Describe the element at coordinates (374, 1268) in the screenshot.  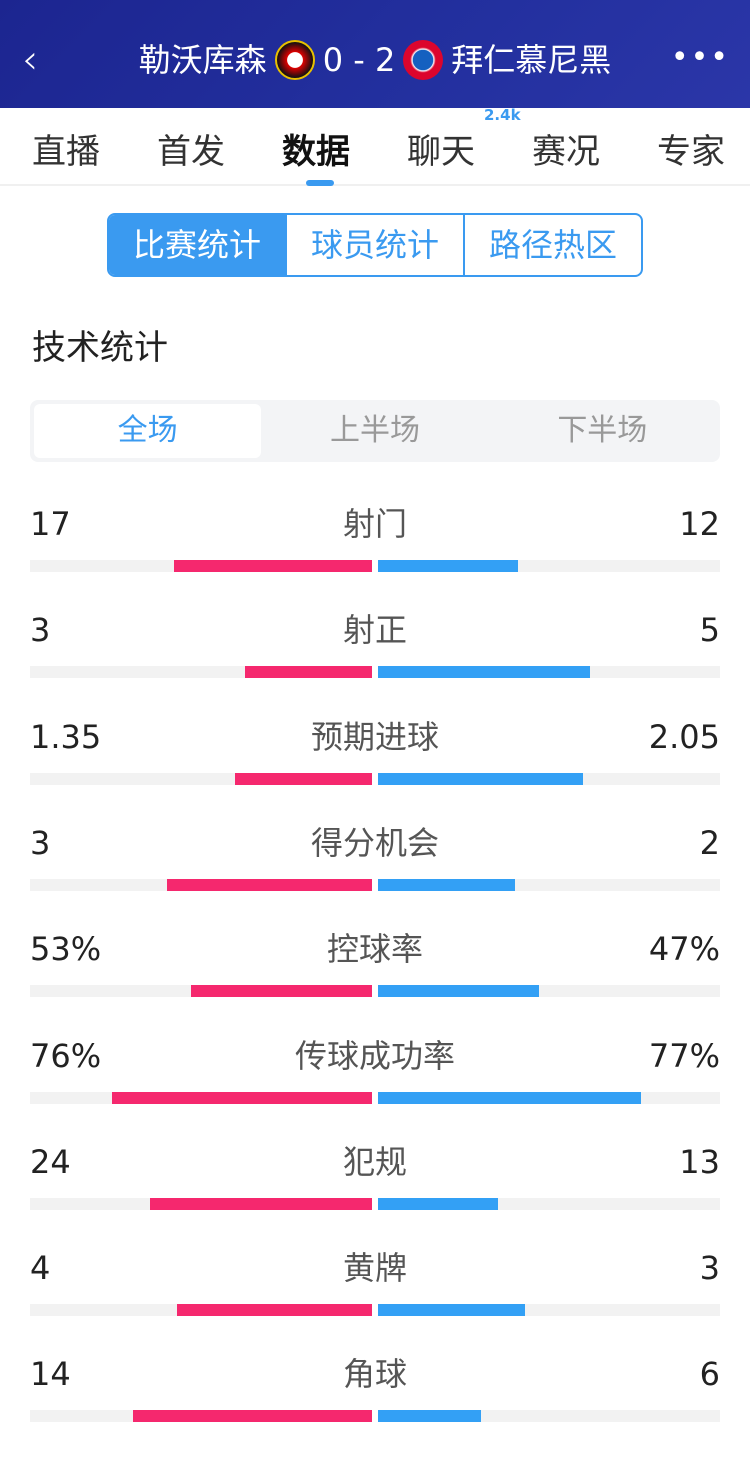
I see `stat-name: 黄牌` at that location.